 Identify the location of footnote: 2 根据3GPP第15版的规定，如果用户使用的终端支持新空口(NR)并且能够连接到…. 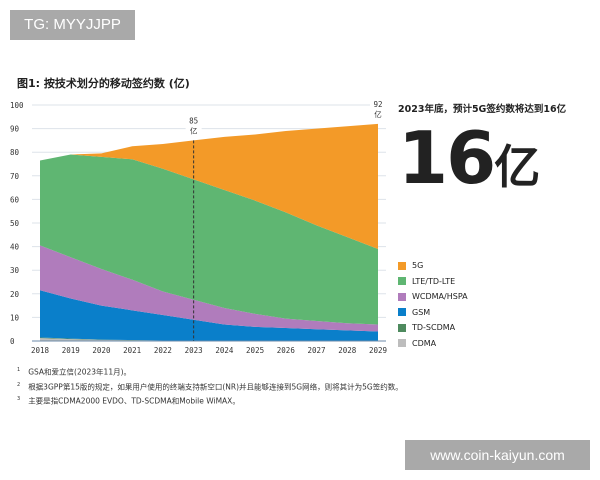
(210, 386).